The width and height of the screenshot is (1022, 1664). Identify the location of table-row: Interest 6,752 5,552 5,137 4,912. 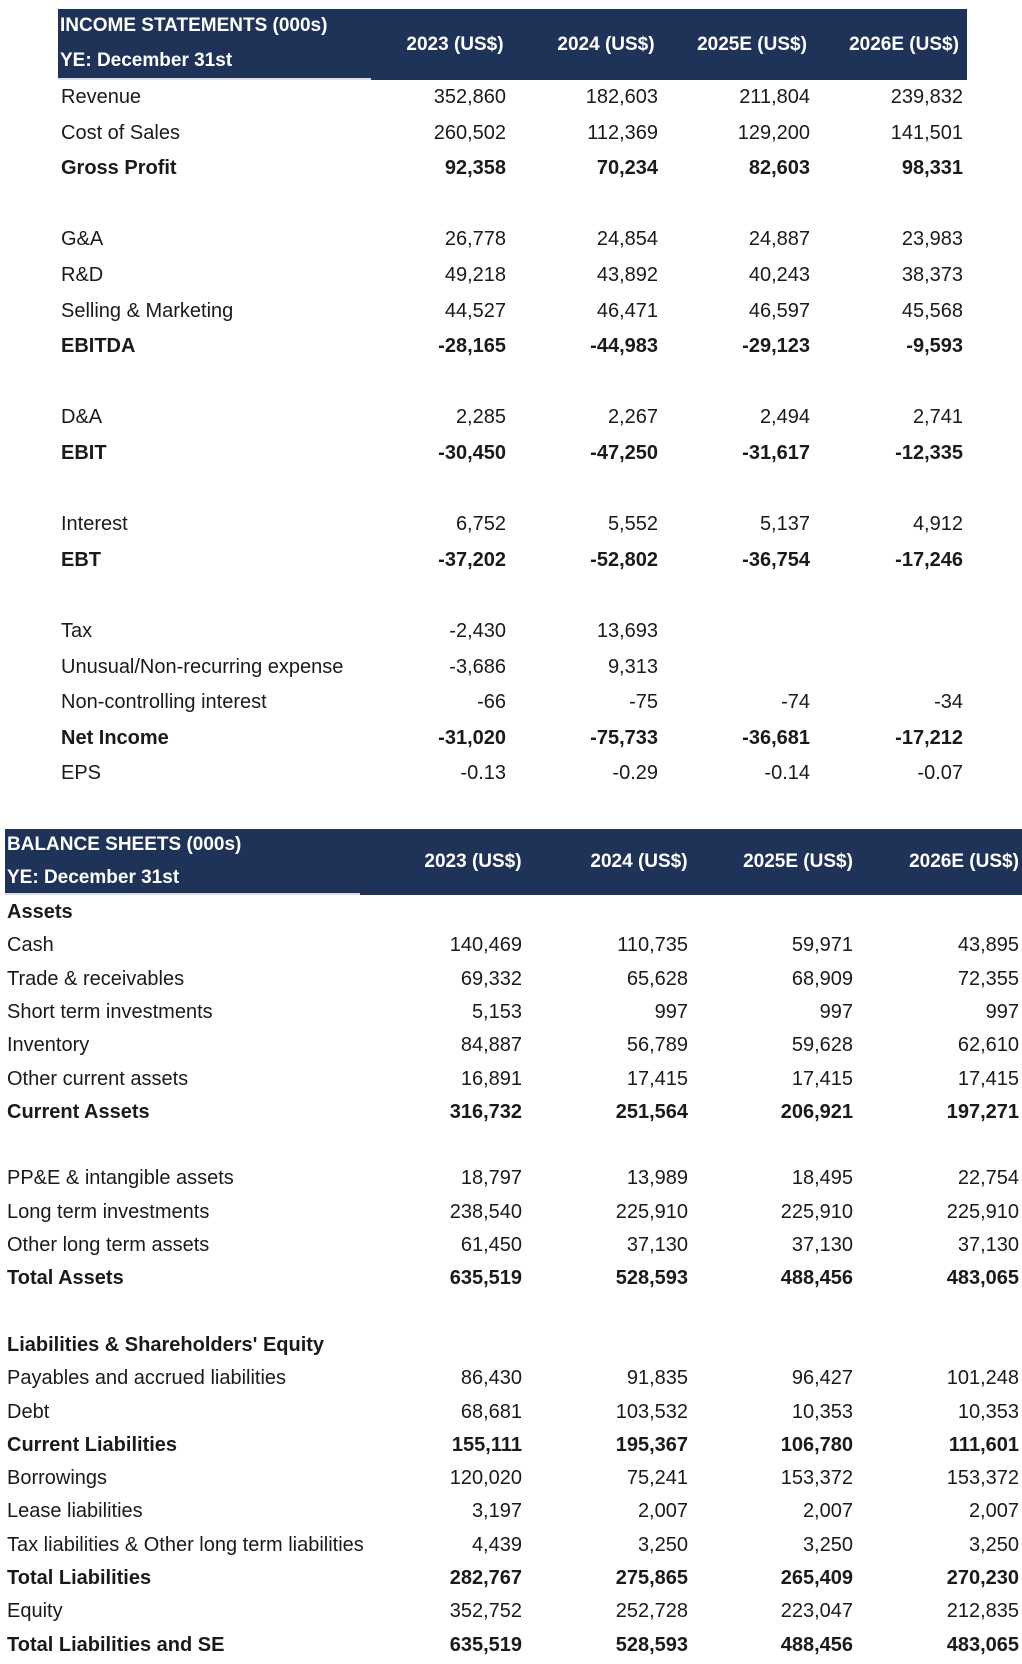
(511, 525).